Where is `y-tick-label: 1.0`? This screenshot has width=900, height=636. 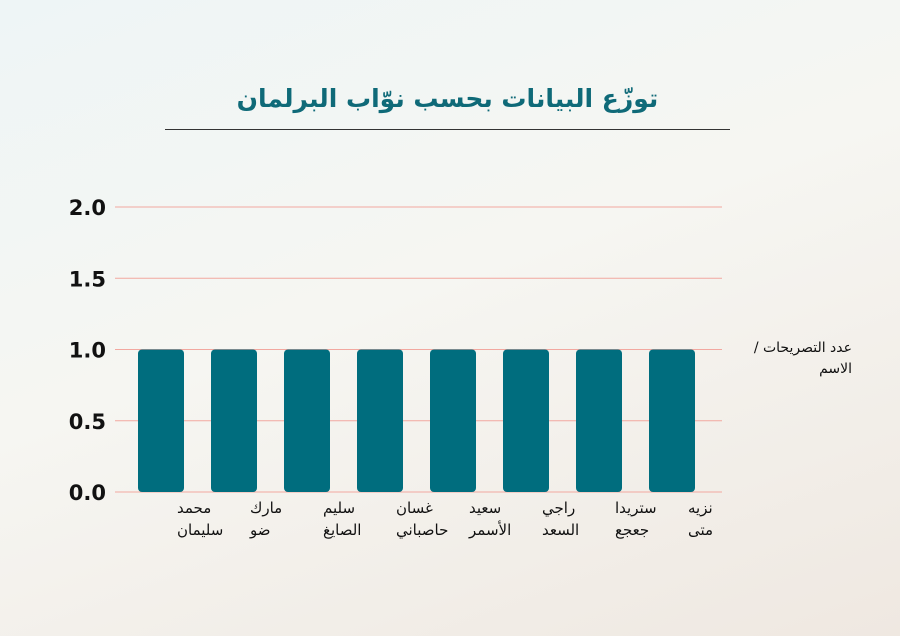
y-tick-label: 1.0 is located at coordinates (87, 351).